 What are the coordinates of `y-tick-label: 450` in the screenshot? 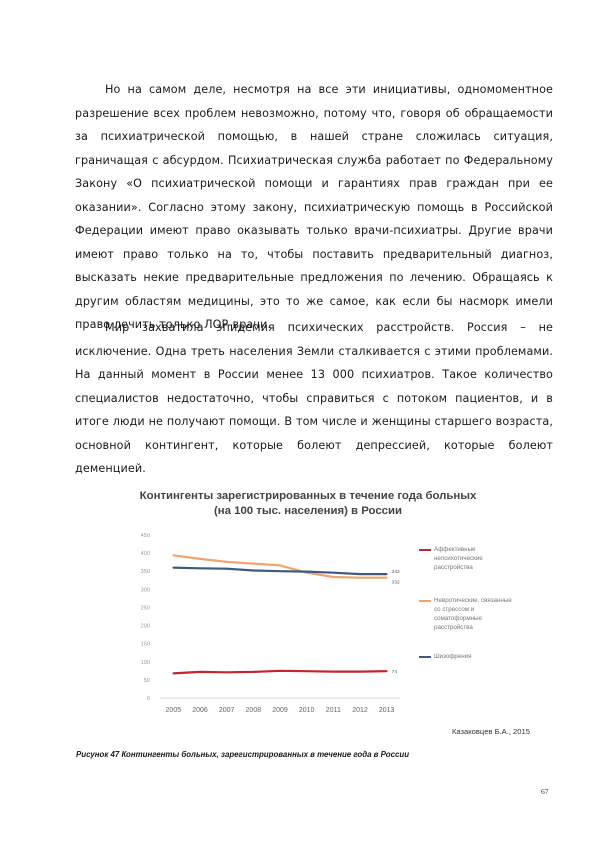 It's located at (145, 536).